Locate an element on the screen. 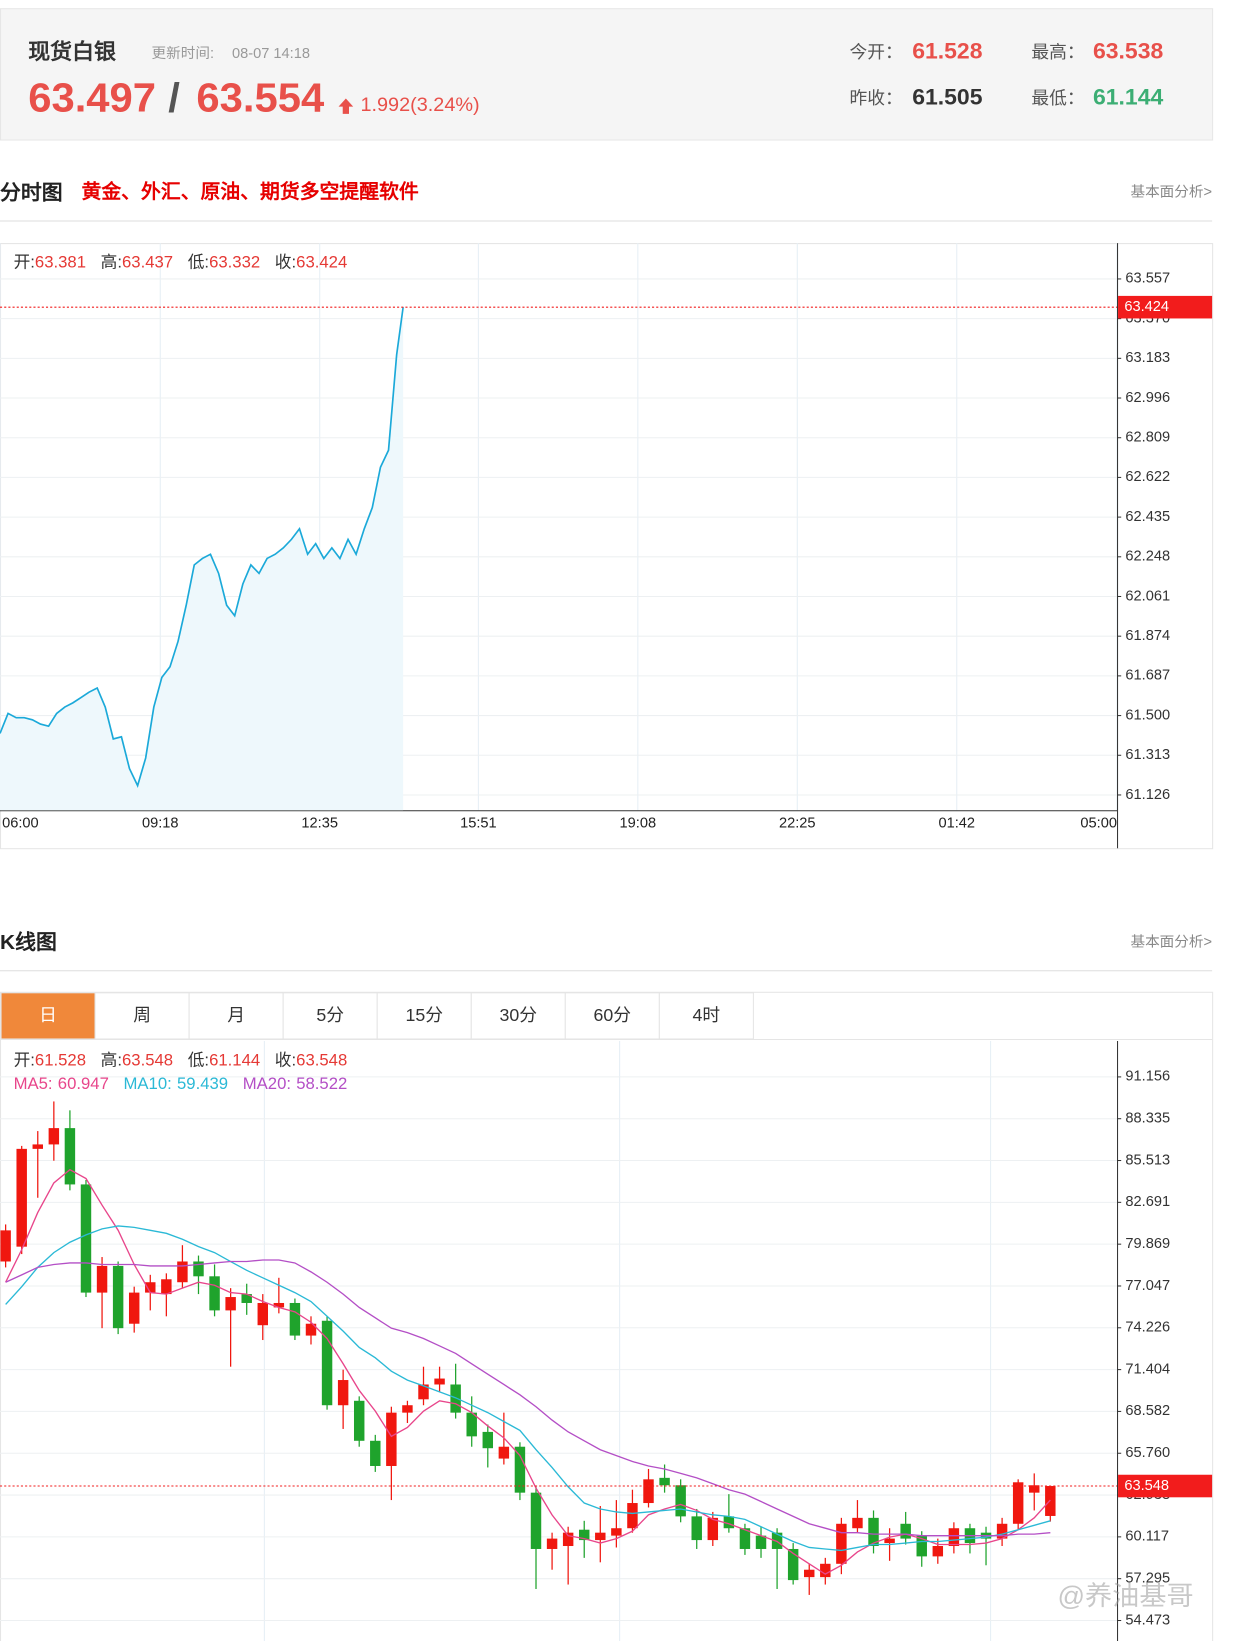 Image resolution: width=1233 pixels, height=1641 pixels. update-label: 更新时间: is located at coordinates (183, 53).